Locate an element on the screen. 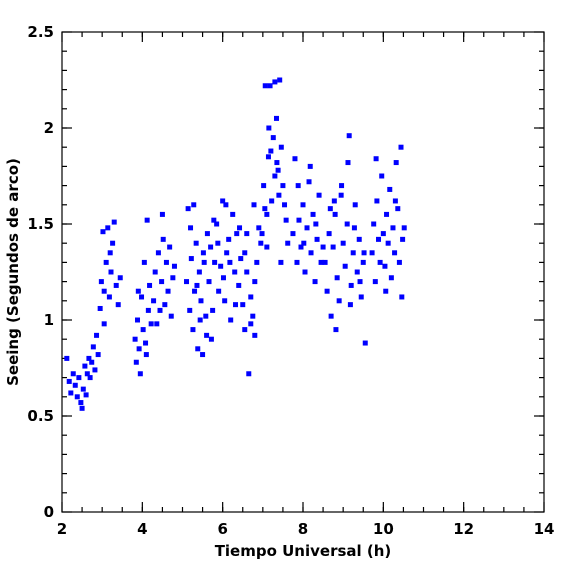 The image size is (574, 574). x-tick-label: 10 is located at coordinates (383, 529).